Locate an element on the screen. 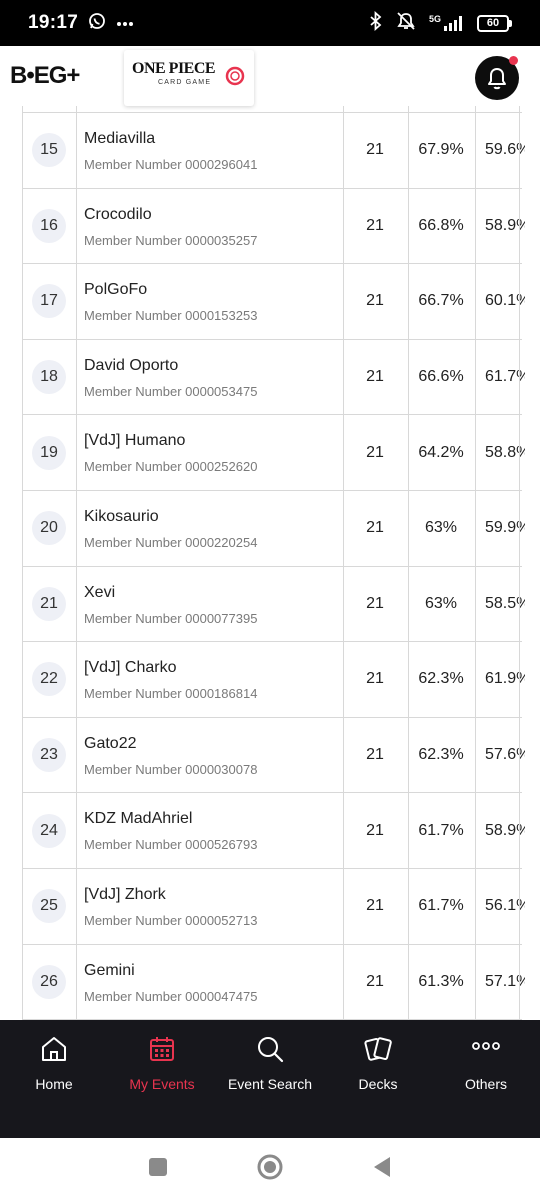 Image resolution: width=540 pixels, height=1200 pixels. battery-level: 60 is located at coordinates (493, 23).